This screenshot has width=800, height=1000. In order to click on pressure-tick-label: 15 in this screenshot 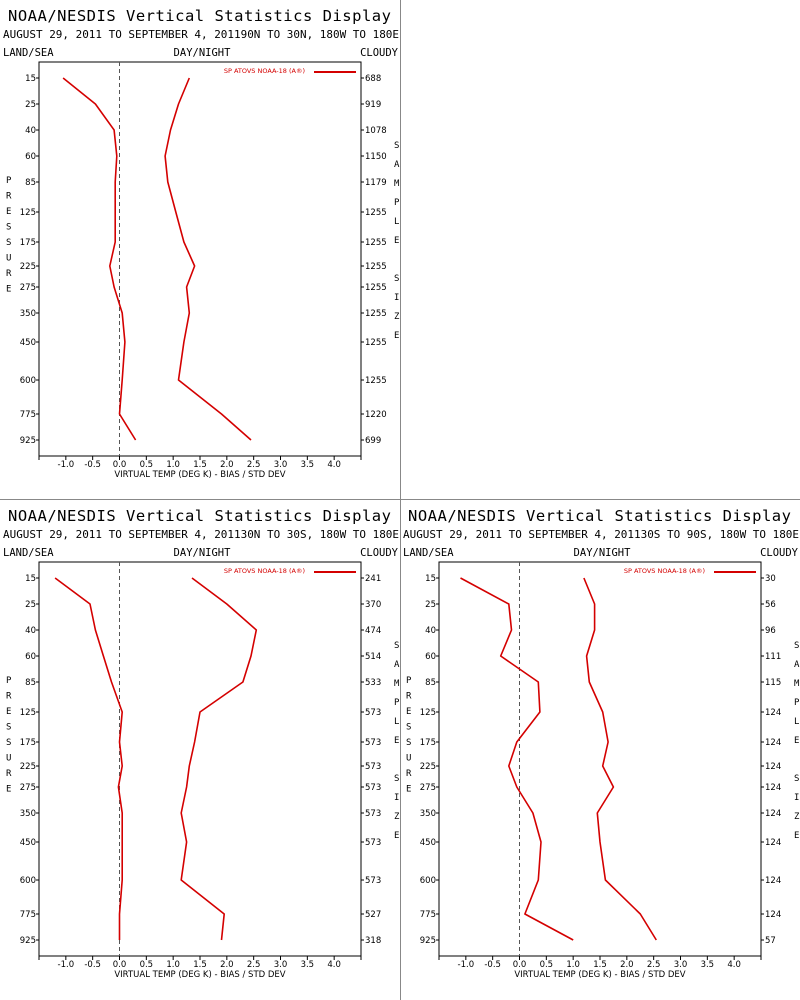, I will do `click(30, 79)`.